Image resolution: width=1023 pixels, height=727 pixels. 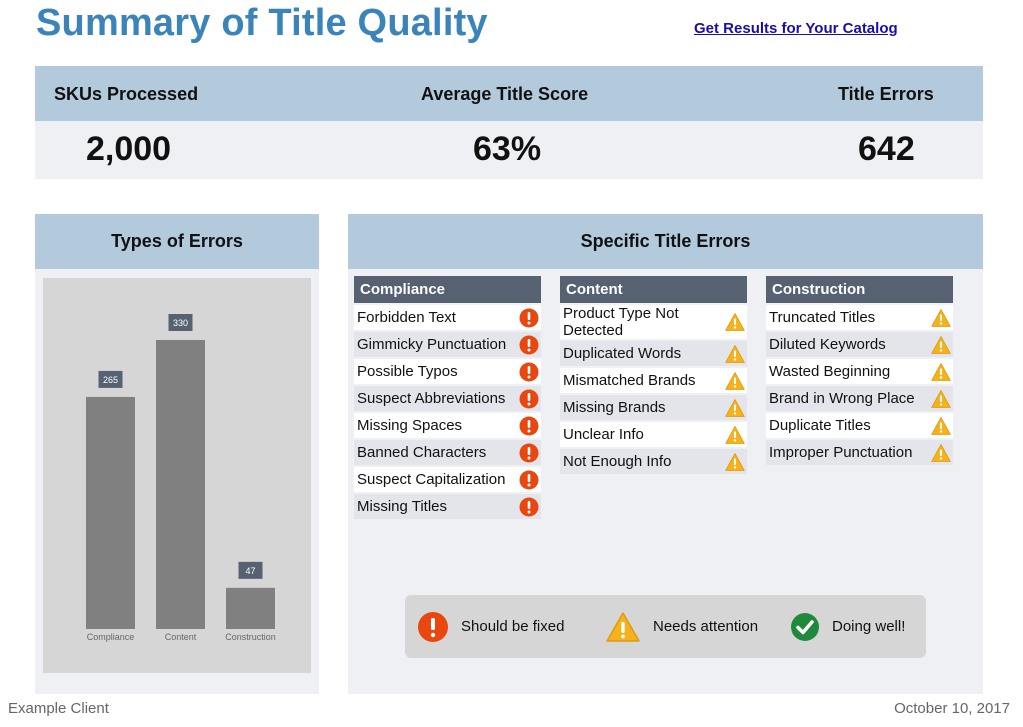 What do you see at coordinates (431, 479) in the screenshot?
I see `error-item-label: Suspect Capitalization` at bounding box center [431, 479].